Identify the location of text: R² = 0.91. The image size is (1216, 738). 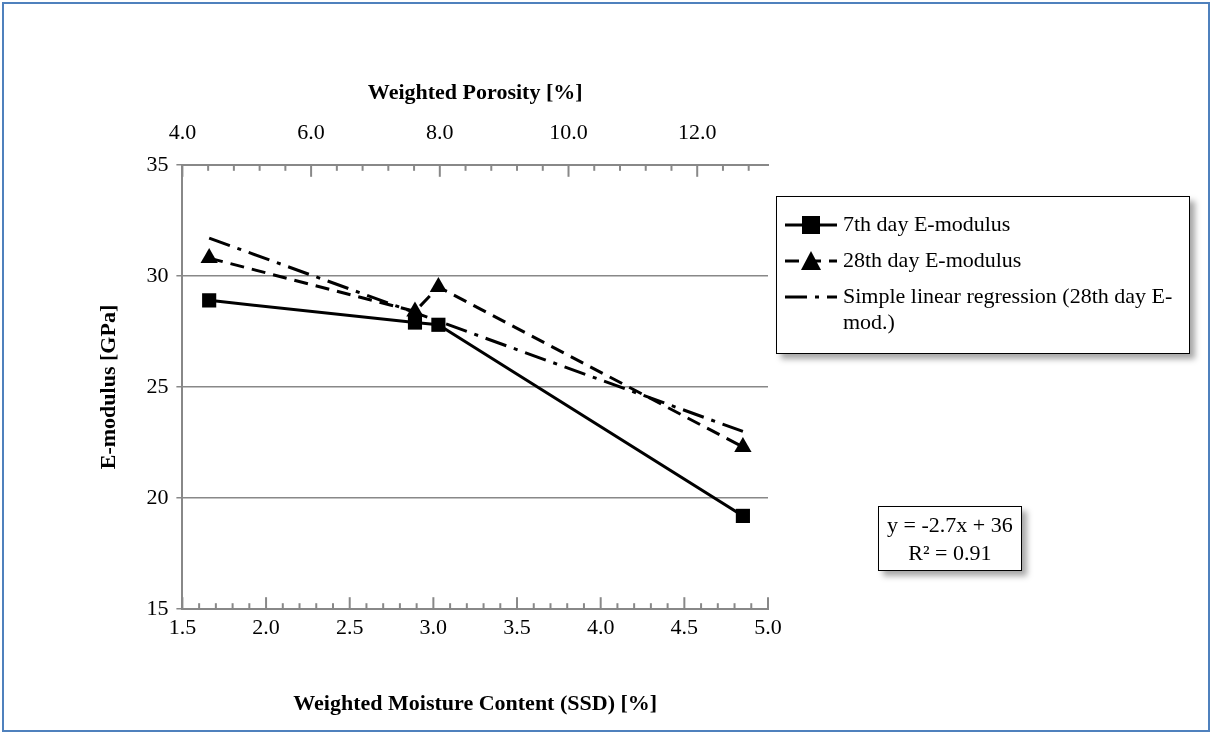
(950, 552).